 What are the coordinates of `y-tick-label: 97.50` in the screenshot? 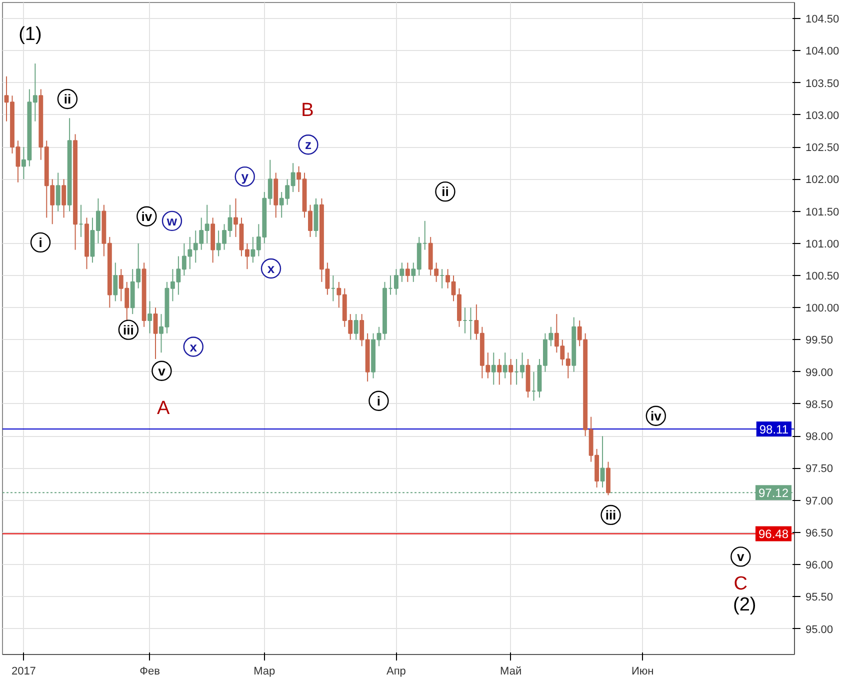 It's located at (820, 469).